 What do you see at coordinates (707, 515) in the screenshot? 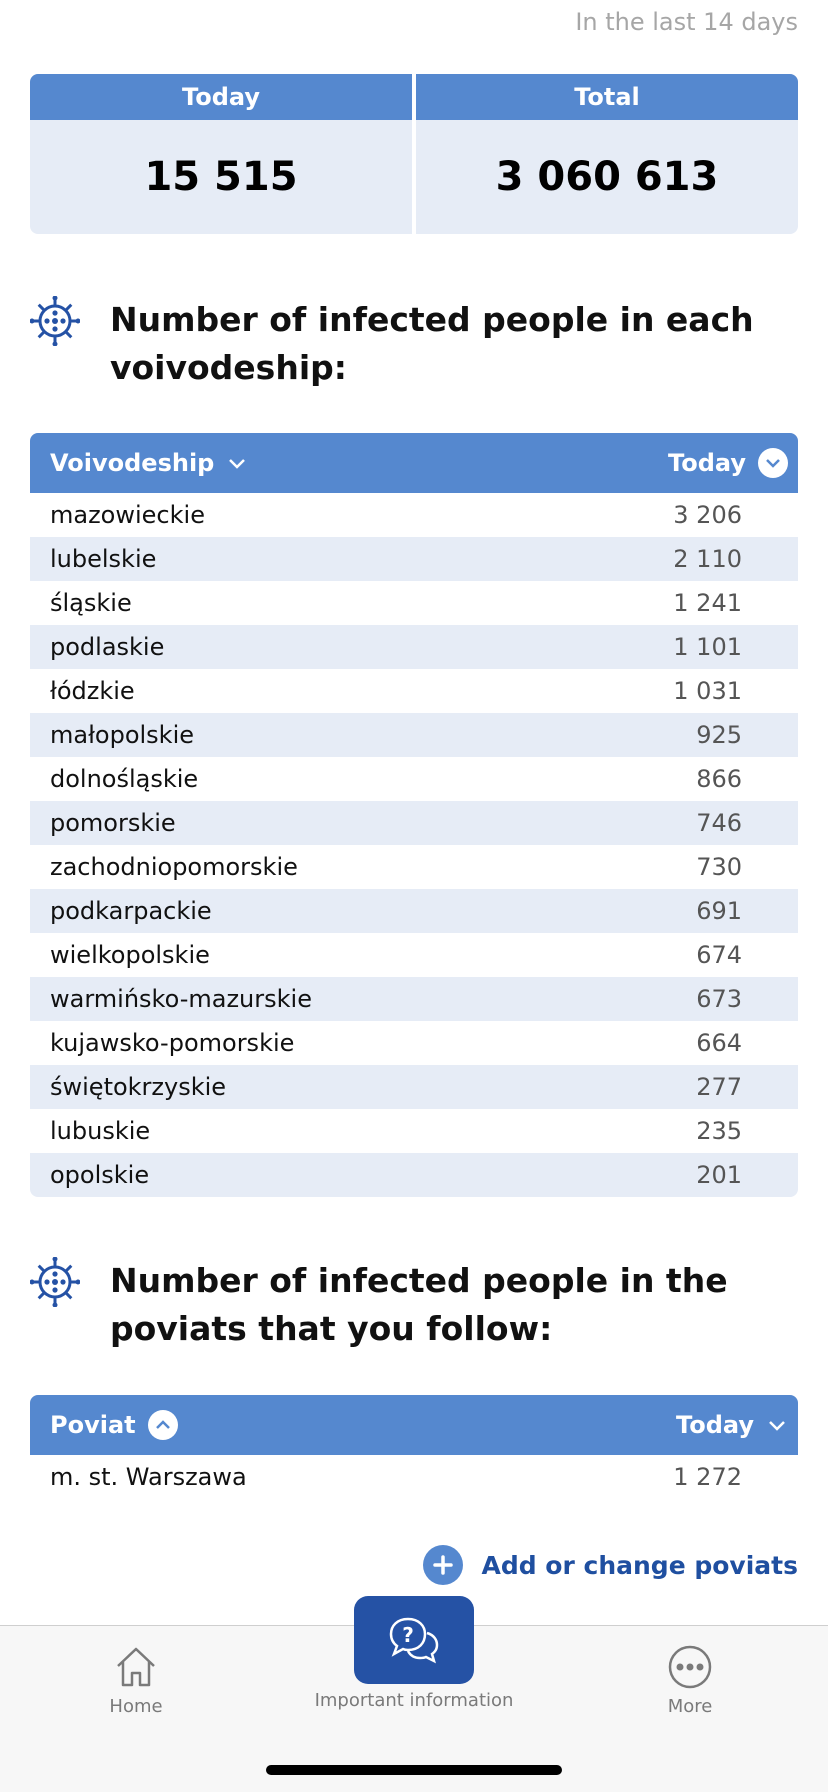
I see `row-value: 3 206` at bounding box center [707, 515].